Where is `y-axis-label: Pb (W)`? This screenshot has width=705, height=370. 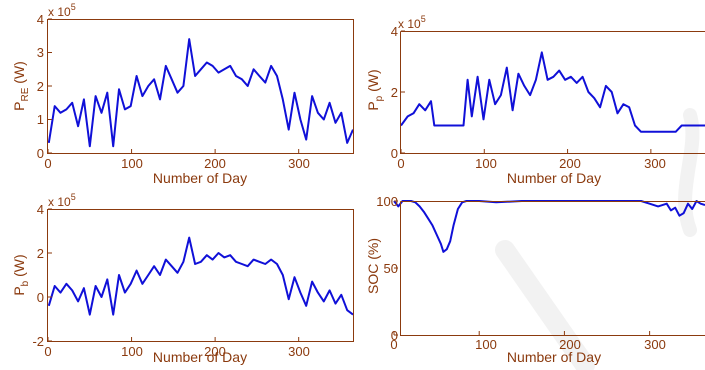 y-axis-label: Pb (W) is located at coordinates (21, 274).